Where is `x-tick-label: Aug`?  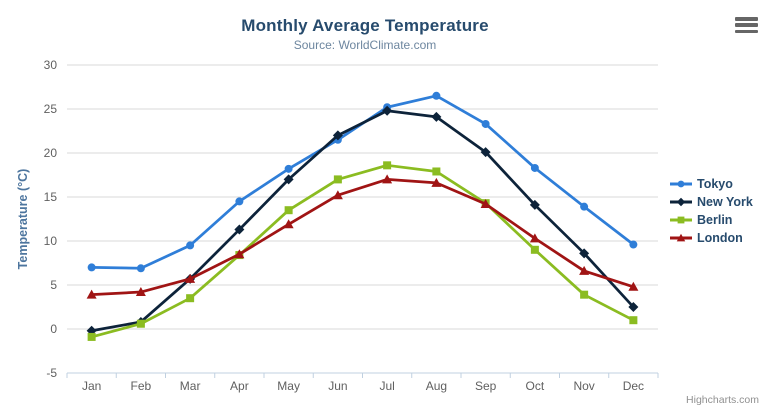 x-tick-label: Aug is located at coordinates (436, 386).